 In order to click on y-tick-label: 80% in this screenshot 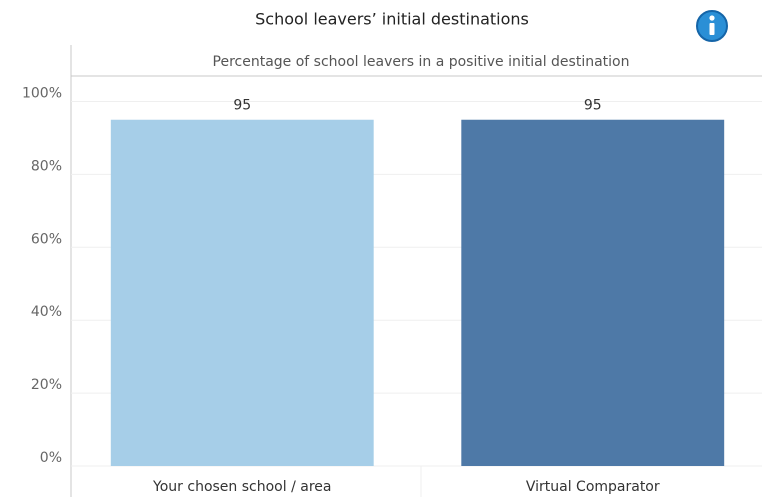, I will do `click(46, 166)`.